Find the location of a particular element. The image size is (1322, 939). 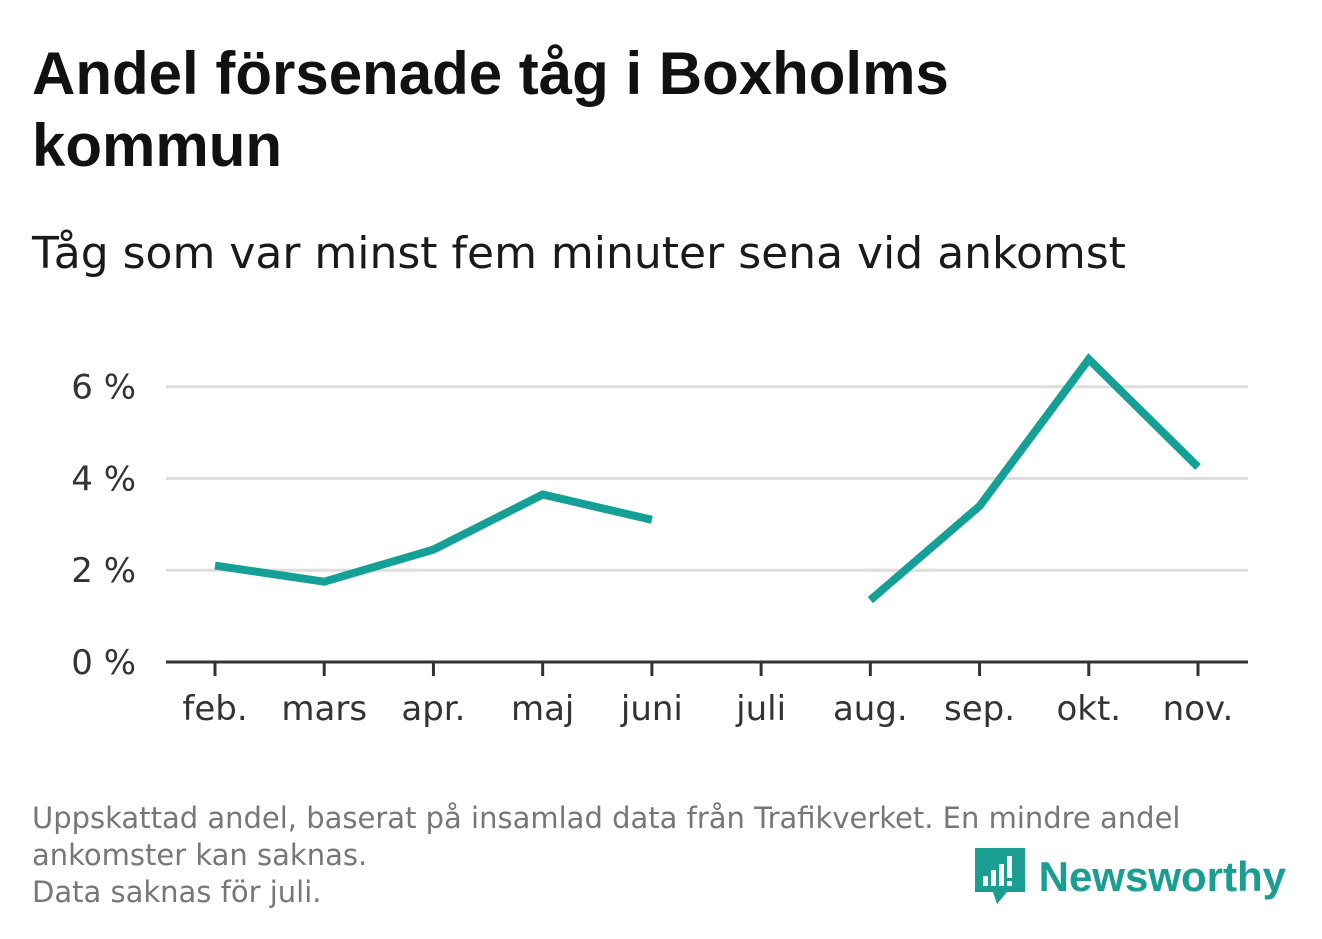

y-tick-label: 0 % is located at coordinates (103, 663).